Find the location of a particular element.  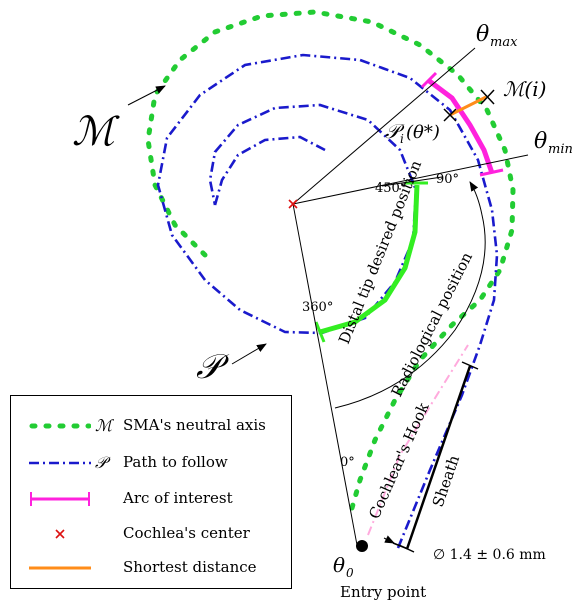

shortest-distance-line is located at coordinates (468, 106).